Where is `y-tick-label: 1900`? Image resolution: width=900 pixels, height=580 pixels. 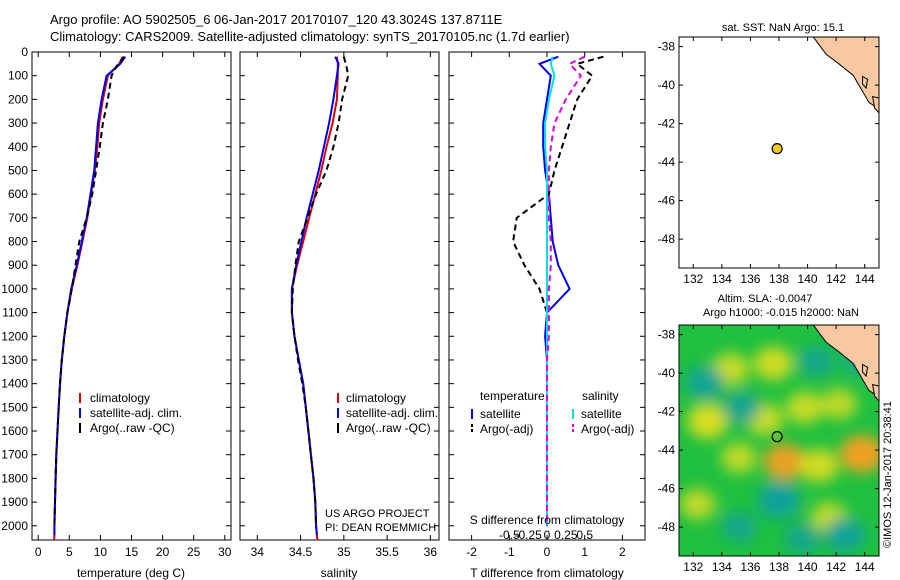 y-tick-label: 1900 is located at coordinates (14, 502).